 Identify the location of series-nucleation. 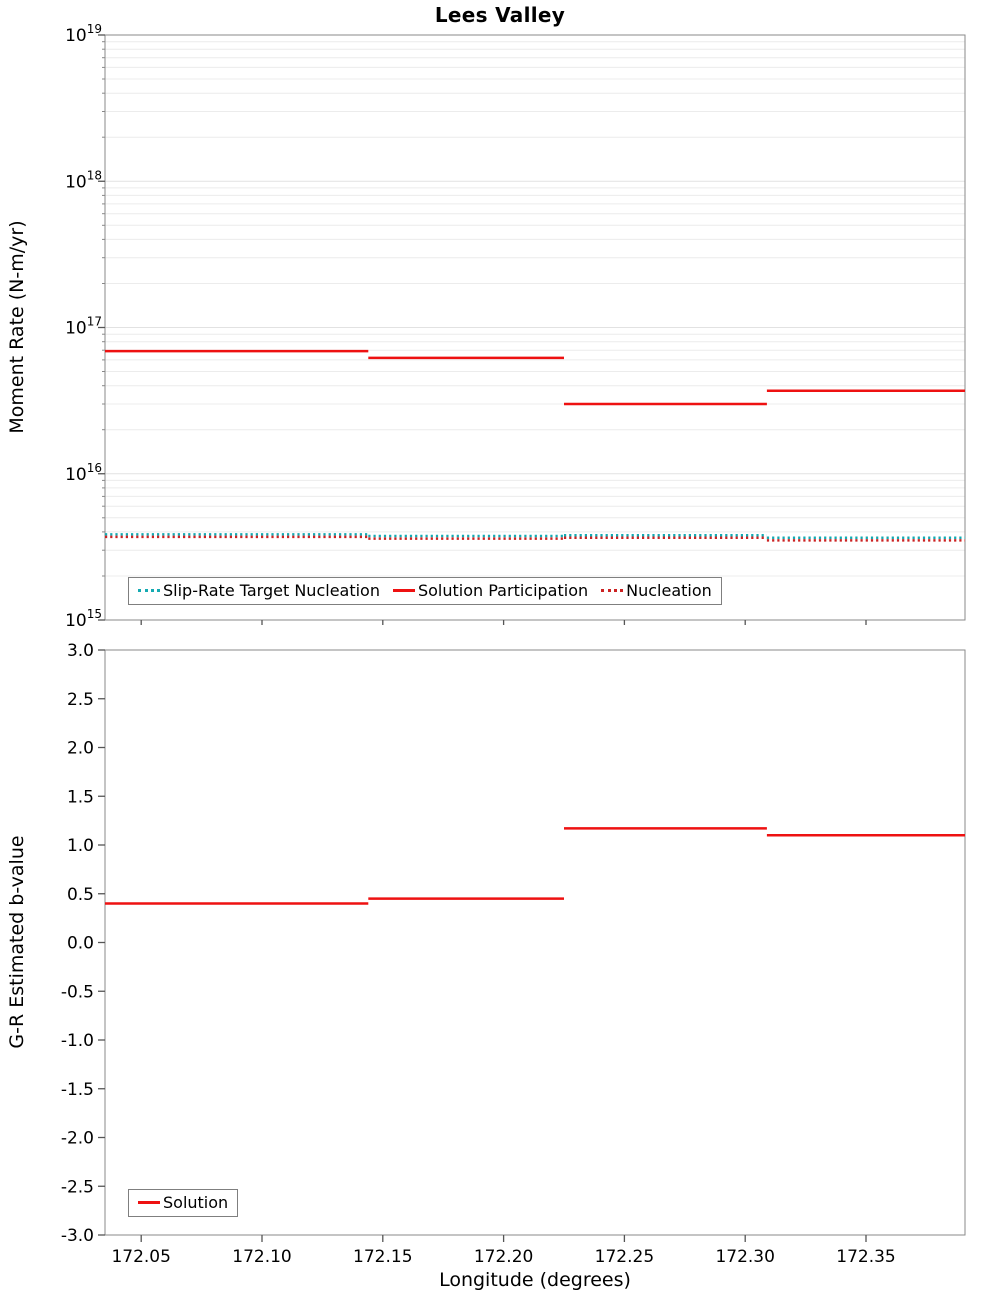
(535, 538).